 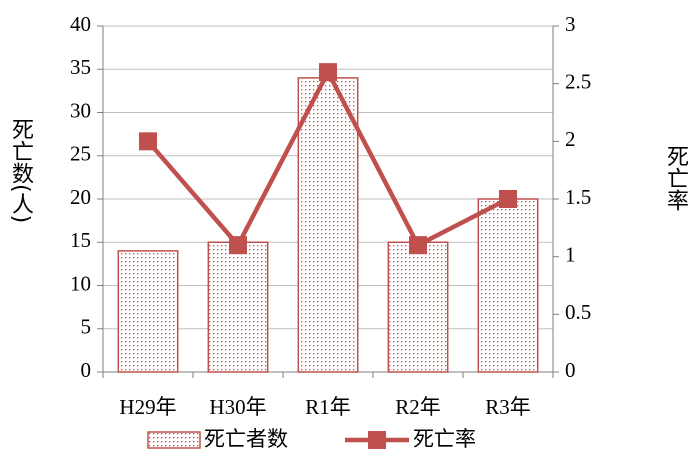 What do you see at coordinates (80, 240) in the screenshot?
I see `y-tick-label: 15` at bounding box center [80, 240].